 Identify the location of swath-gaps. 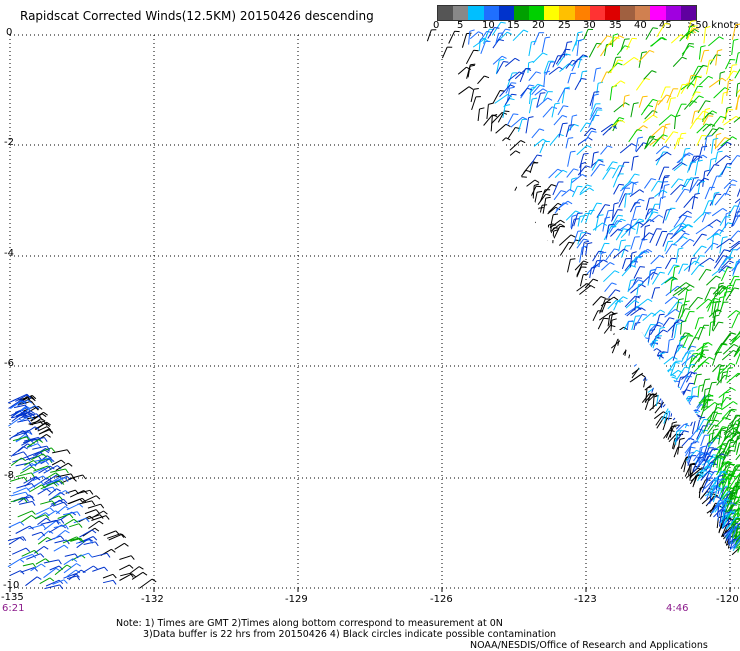
(596, 282).